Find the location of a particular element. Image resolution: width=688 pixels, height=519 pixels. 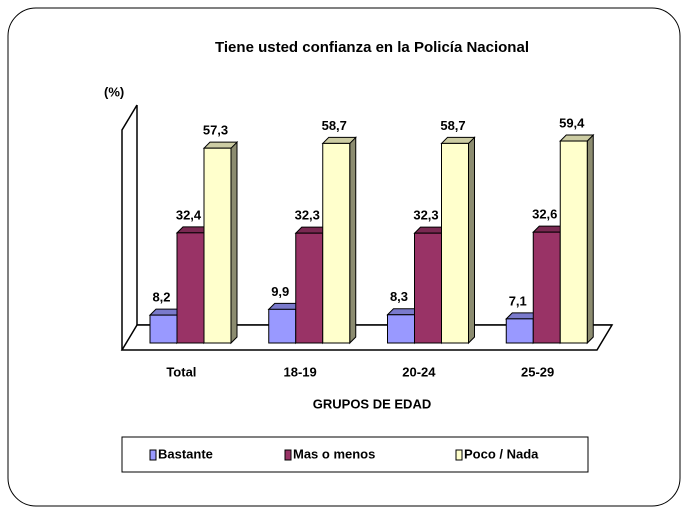

y-axis-label: (%) is located at coordinates (114, 91).